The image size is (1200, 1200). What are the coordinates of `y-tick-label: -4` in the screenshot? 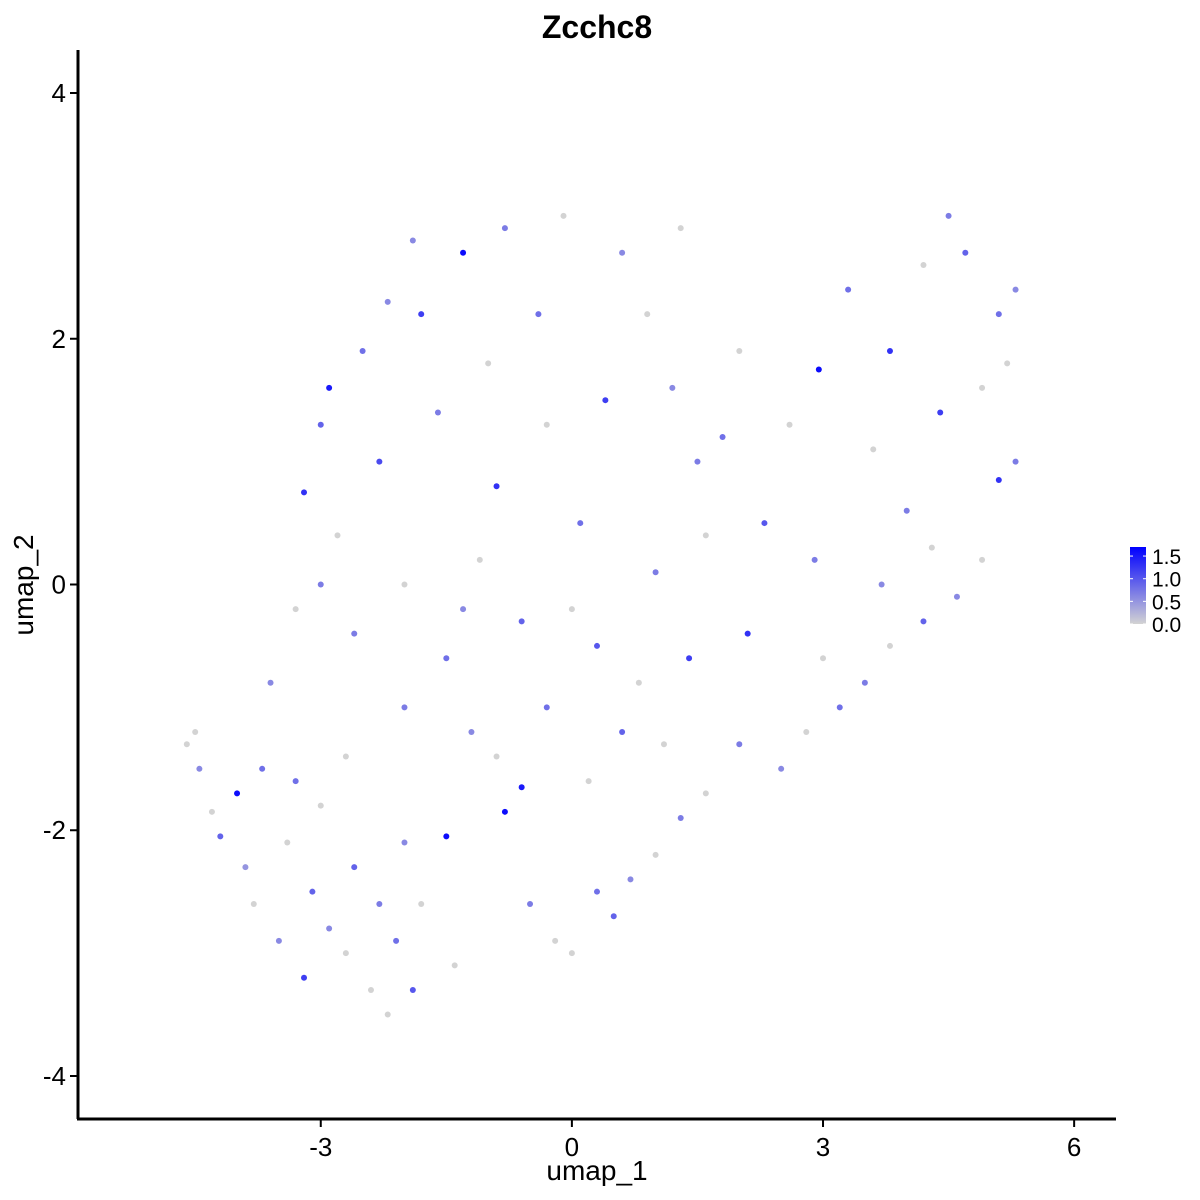 It's located at (54, 1076).